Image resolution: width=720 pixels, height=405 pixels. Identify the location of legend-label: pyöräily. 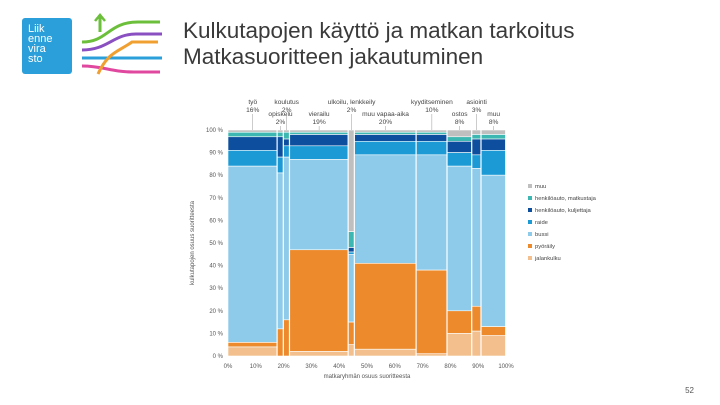
(545, 247).